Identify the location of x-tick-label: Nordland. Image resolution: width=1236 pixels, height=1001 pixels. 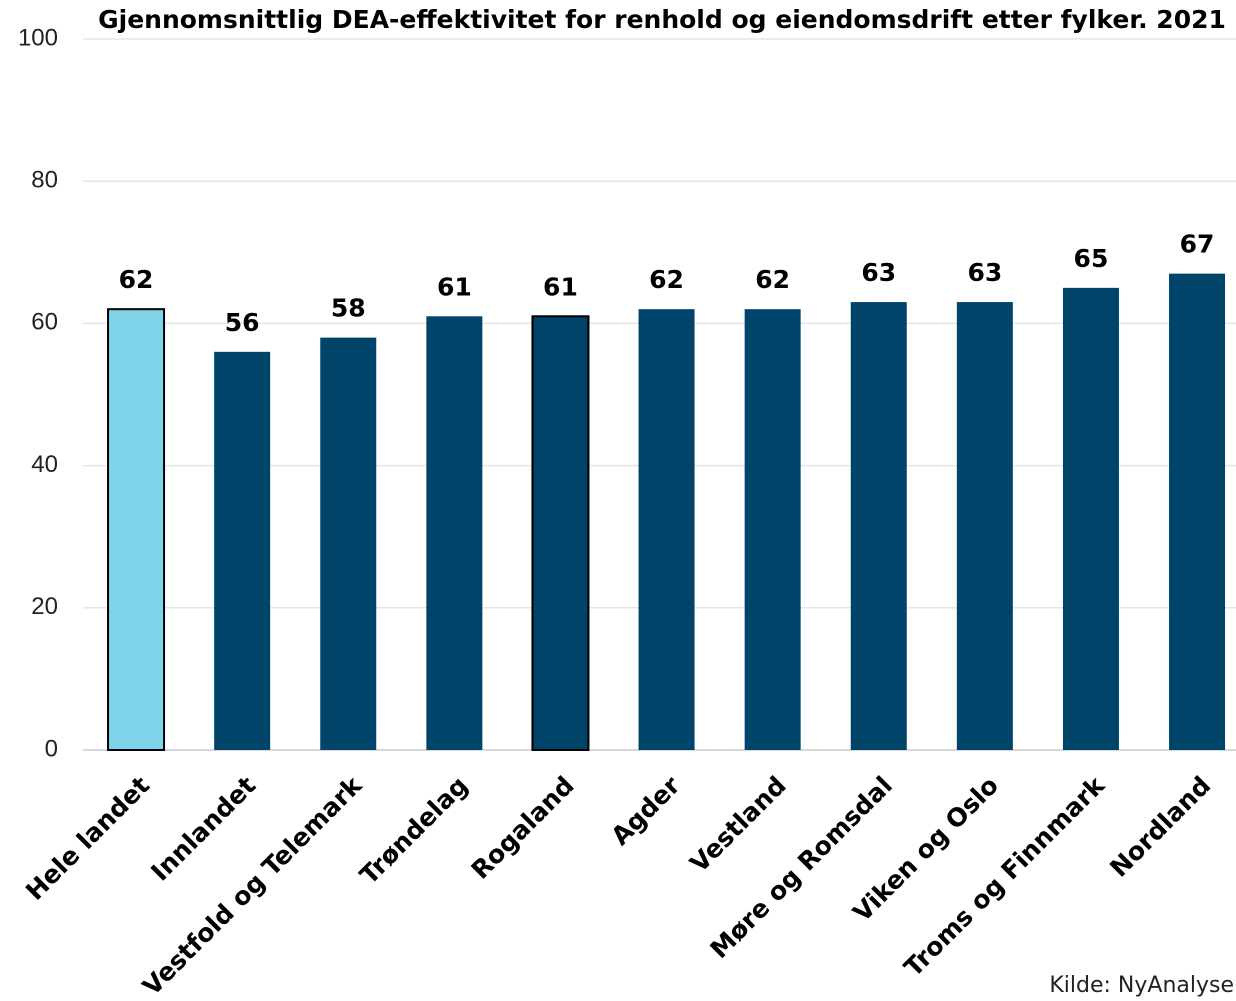
(1160, 827).